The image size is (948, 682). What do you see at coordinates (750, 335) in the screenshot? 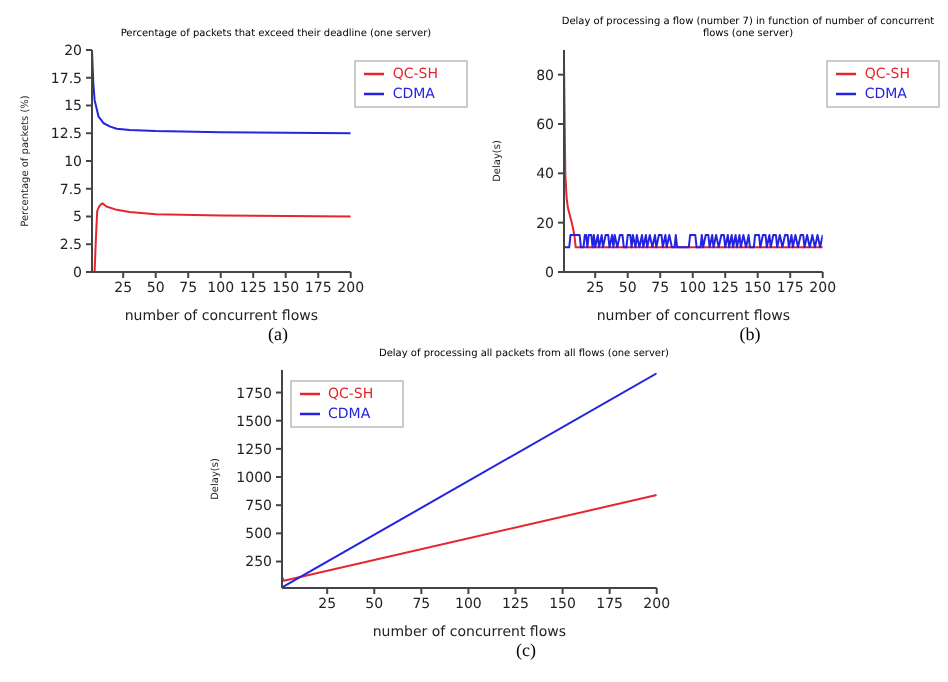
I see `text: (b)` at bounding box center [750, 335].